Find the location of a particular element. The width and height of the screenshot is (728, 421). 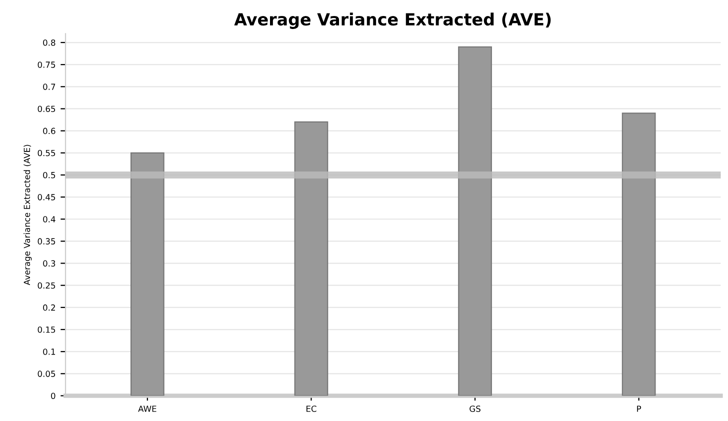

y-tick-label: 0.3 is located at coordinates (49, 263).